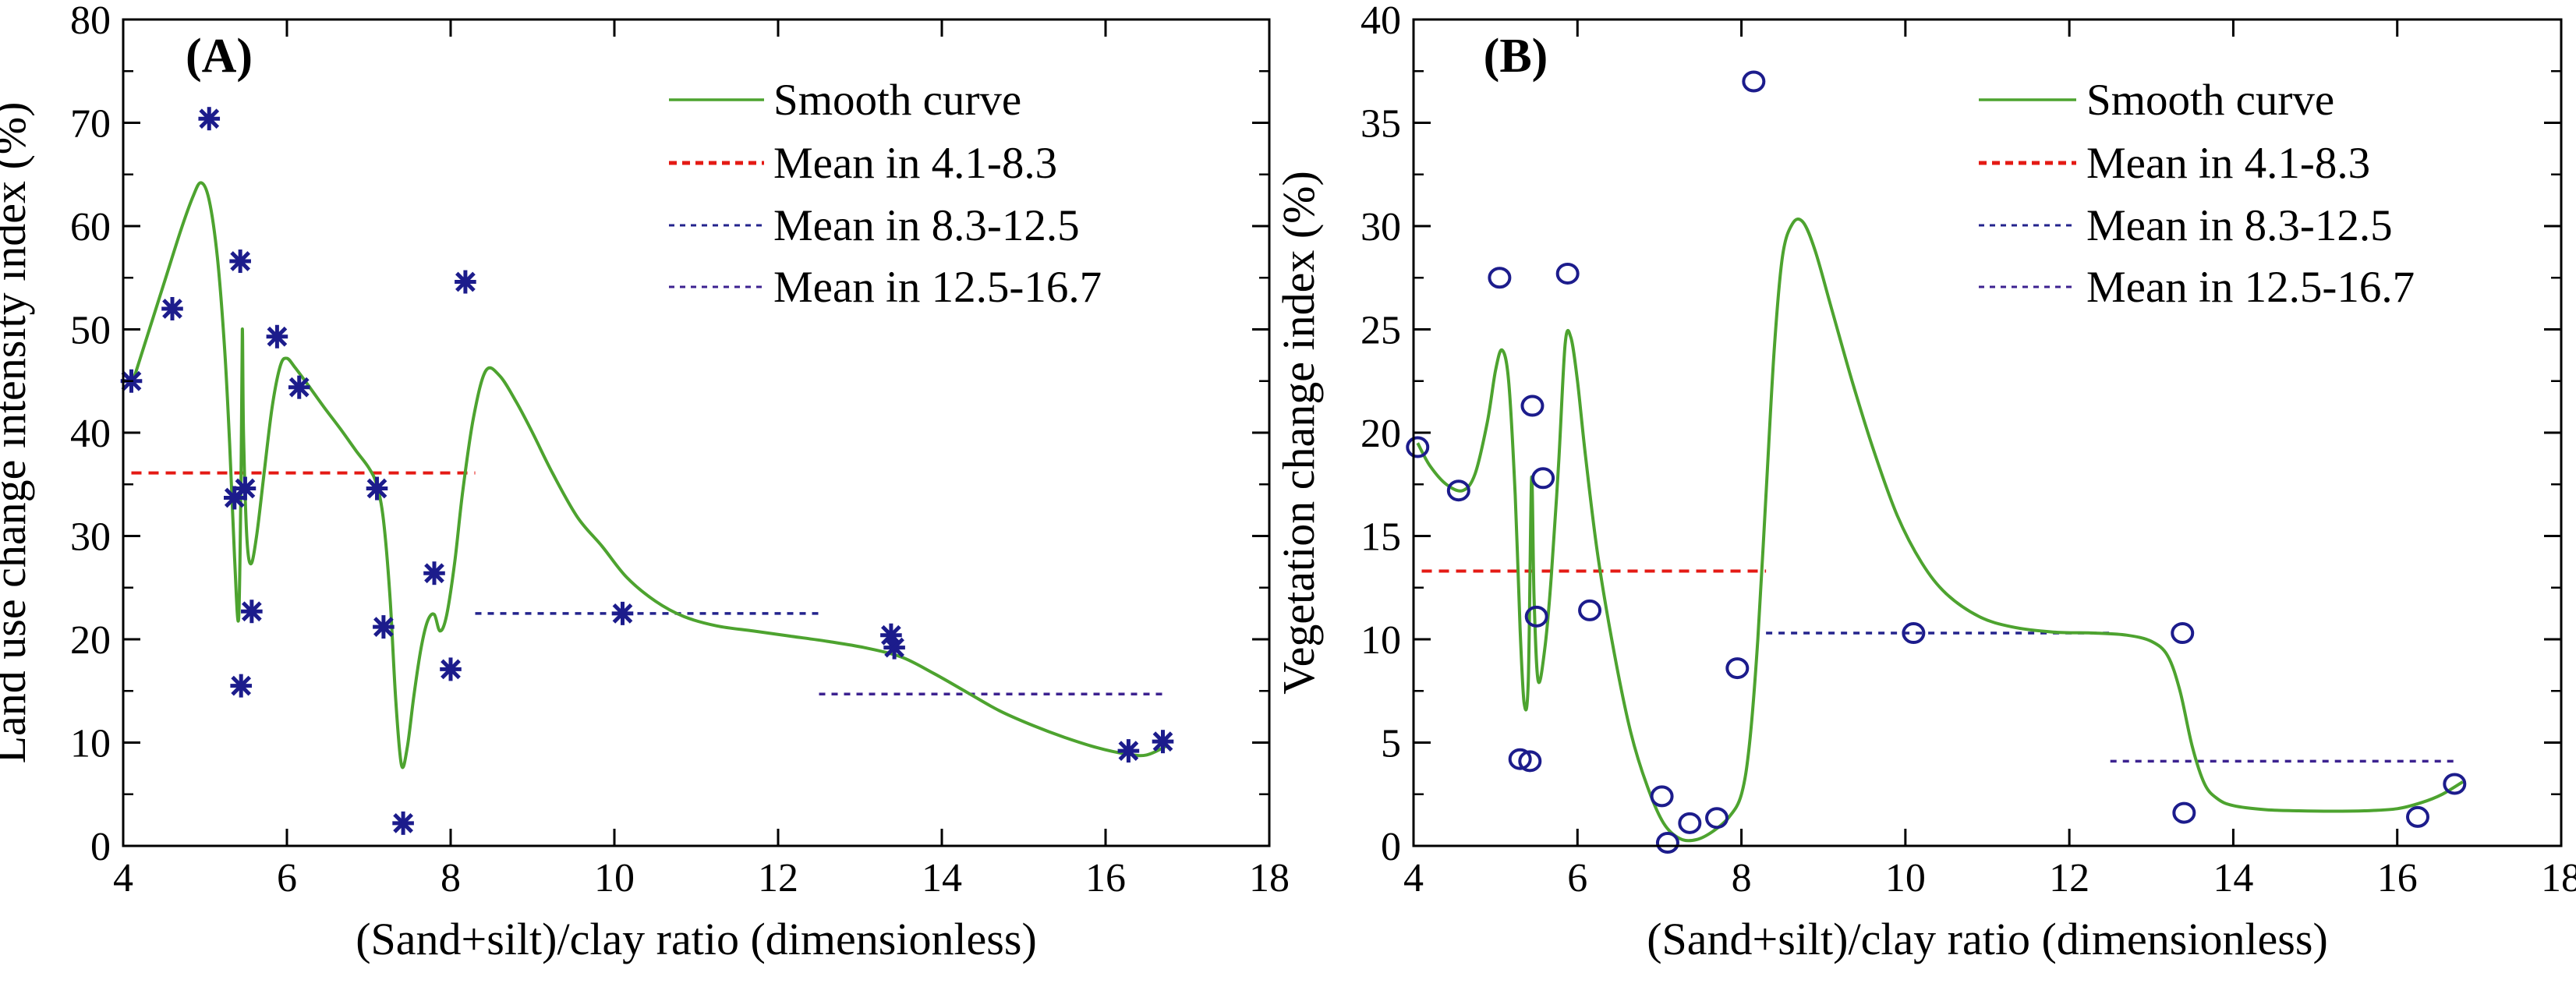 This screenshot has height=987, width=2576. I want to click on y-tick-label: 5, so click(1391, 744).